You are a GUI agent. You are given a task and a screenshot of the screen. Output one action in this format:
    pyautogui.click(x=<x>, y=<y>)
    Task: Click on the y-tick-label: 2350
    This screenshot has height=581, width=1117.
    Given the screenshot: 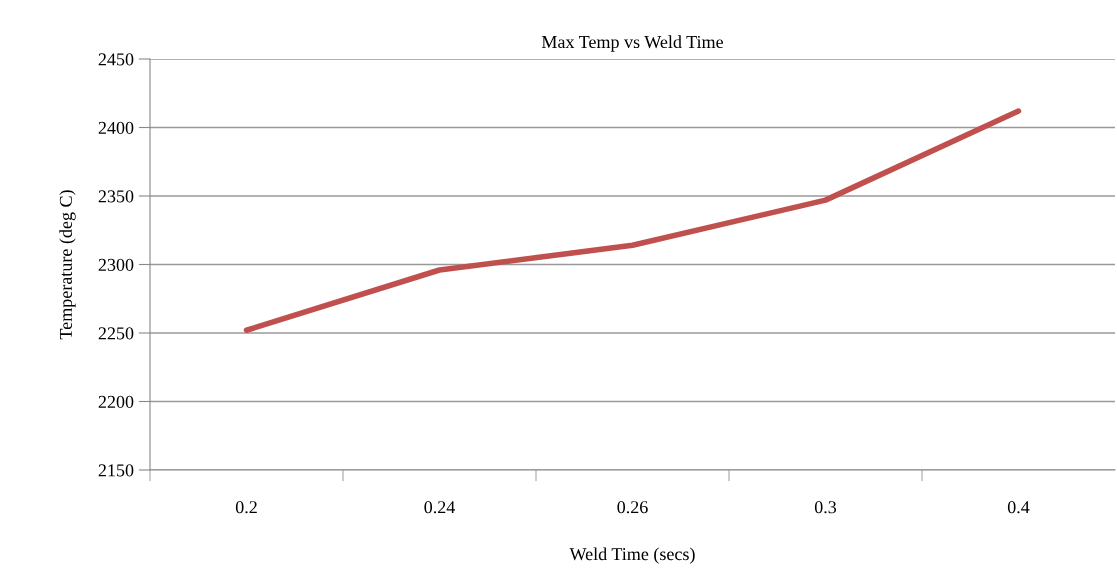 What is the action you would take?
    pyautogui.click(x=116, y=196)
    